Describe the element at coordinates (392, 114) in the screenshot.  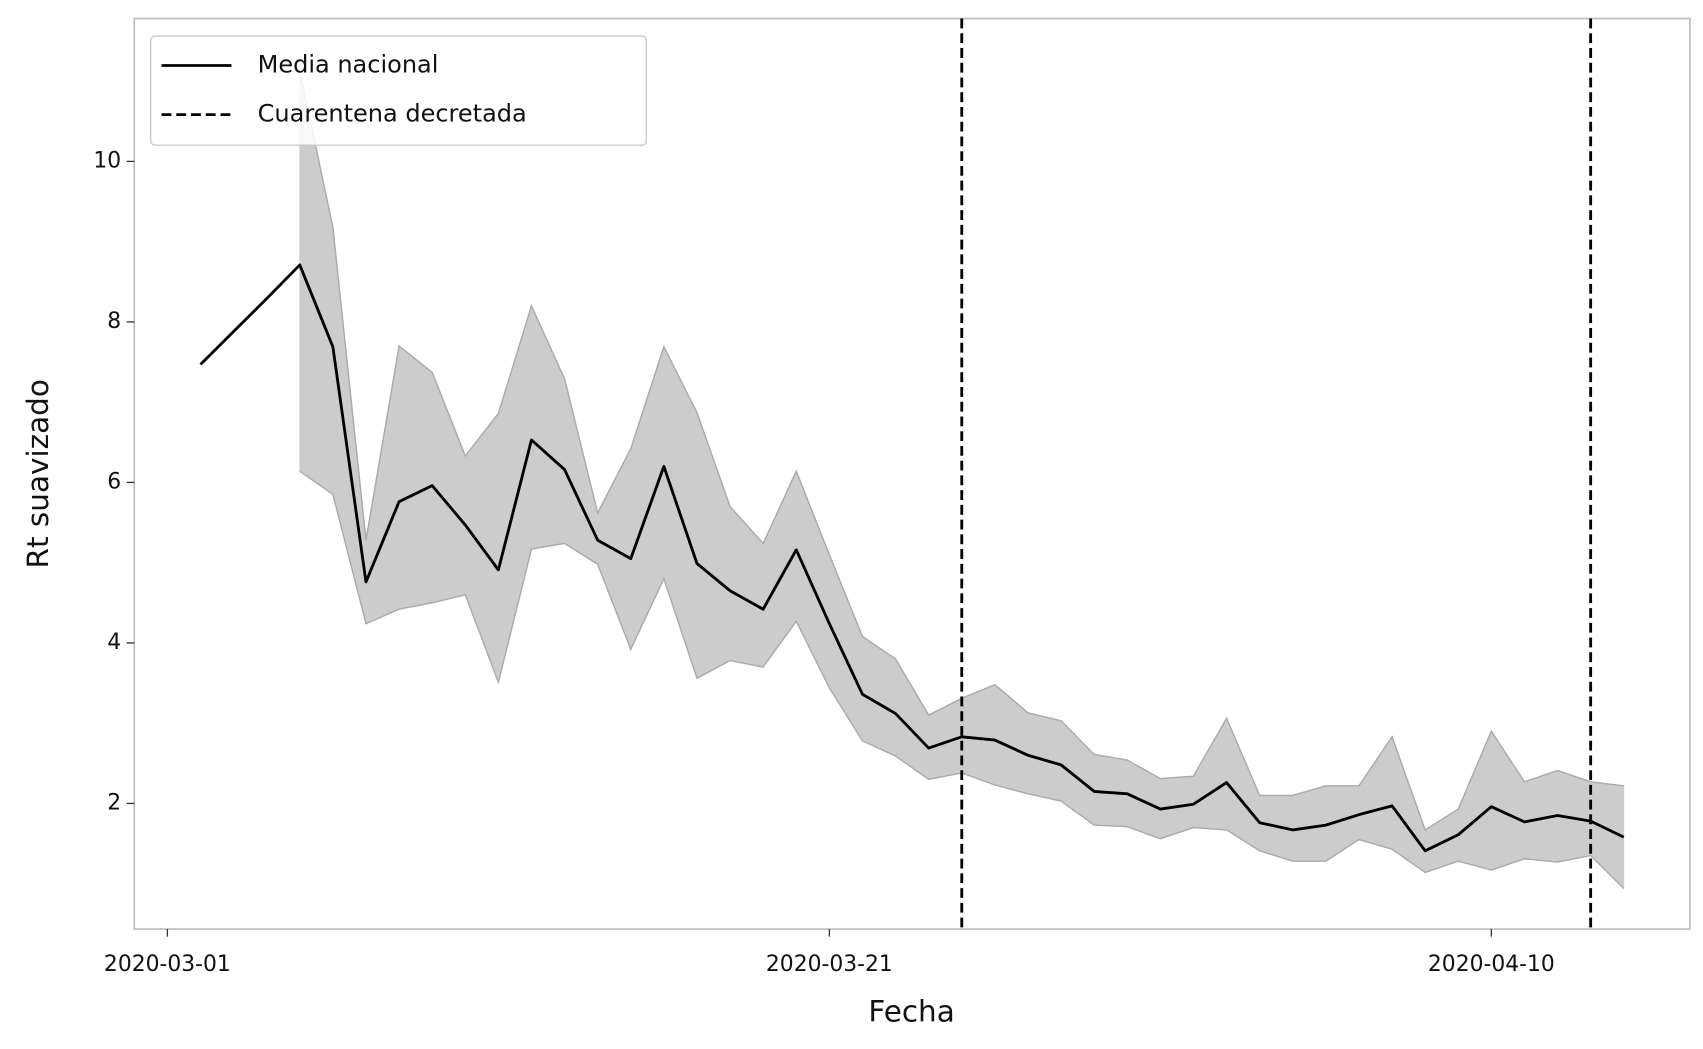
I see `legend-label: Cuarentena decretada` at that location.